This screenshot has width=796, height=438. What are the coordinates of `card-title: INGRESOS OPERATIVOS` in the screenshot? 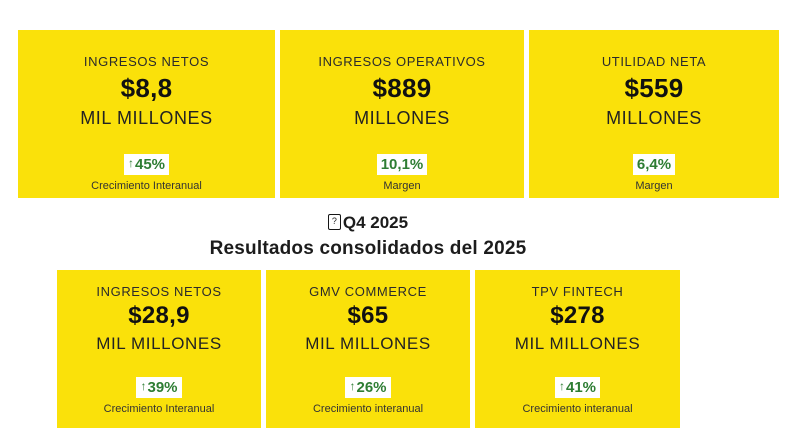 It's located at (402, 61).